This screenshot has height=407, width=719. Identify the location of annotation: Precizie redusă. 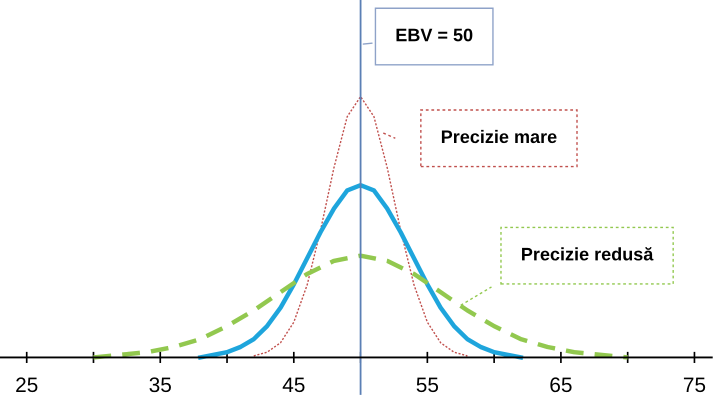
(588, 254).